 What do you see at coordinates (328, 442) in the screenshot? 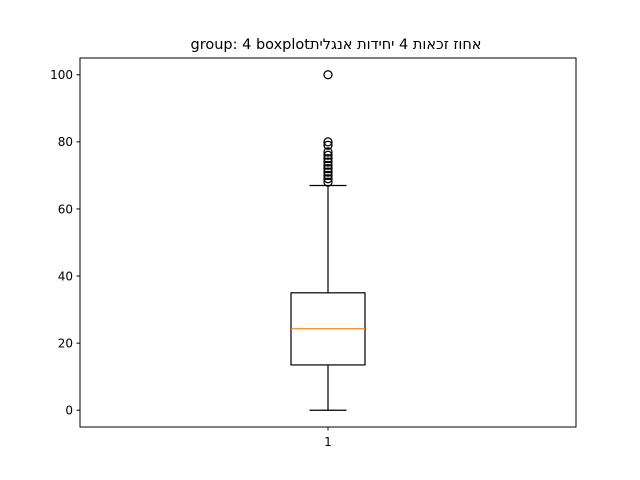
I see `x-tick-label: 1` at bounding box center [328, 442].